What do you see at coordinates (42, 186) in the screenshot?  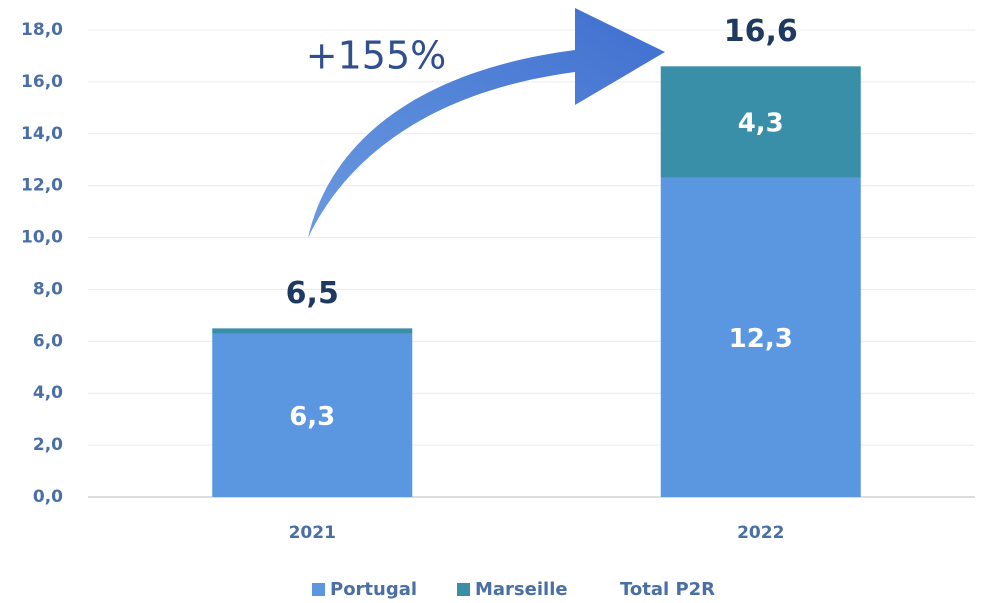 I see `y-tick-label: 12,0` at bounding box center [42, 186].